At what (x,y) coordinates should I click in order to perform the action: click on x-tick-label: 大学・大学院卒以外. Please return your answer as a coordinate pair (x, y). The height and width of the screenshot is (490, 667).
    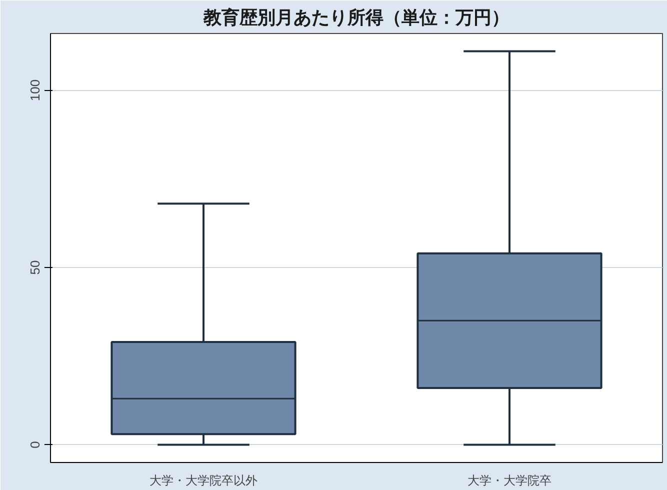
    Looking at the image, I should click on (204, 481).